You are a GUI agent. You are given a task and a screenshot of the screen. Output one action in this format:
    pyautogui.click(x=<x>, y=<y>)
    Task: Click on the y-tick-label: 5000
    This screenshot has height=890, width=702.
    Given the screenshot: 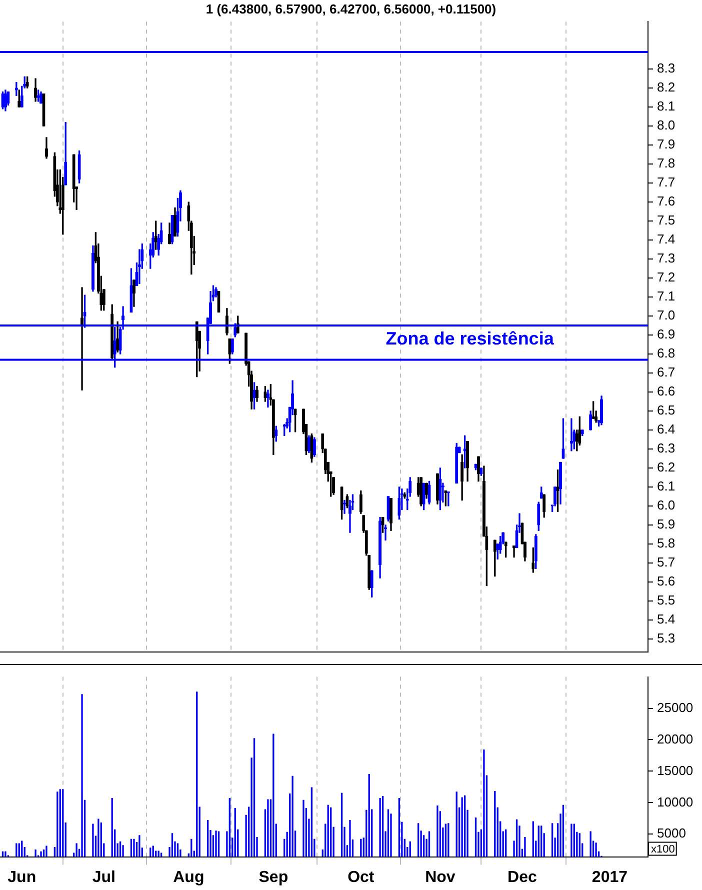 What is the action you would take?
    pyautogui.click(x=671, y=833)
    